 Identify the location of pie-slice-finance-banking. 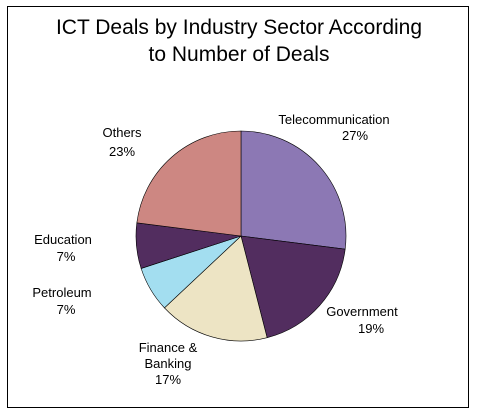
(216, 288).